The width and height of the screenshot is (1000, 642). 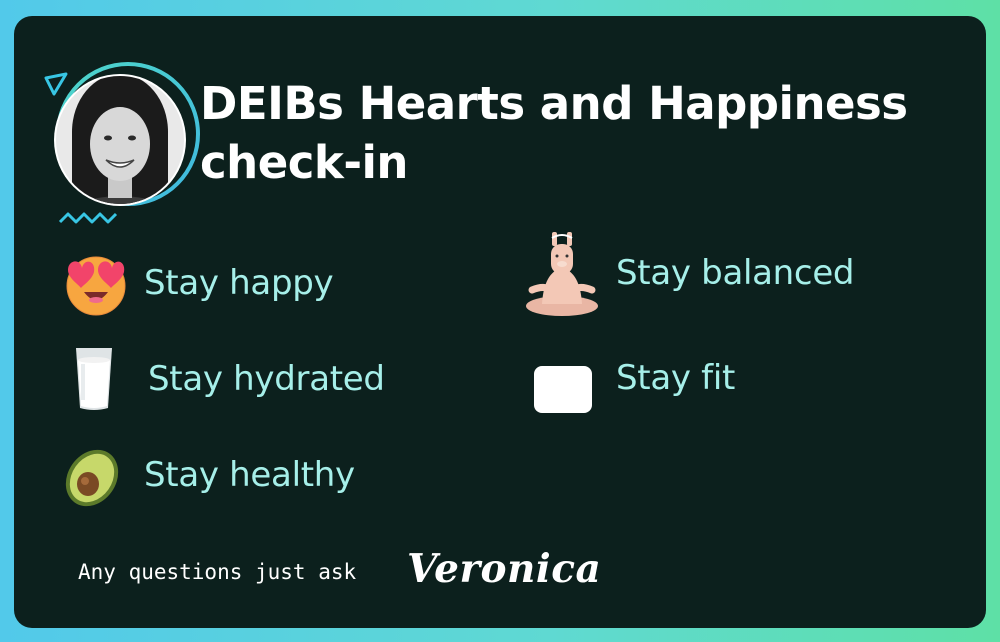 I want to click on avocado-emoji-icon, so click(x=92, y=478).